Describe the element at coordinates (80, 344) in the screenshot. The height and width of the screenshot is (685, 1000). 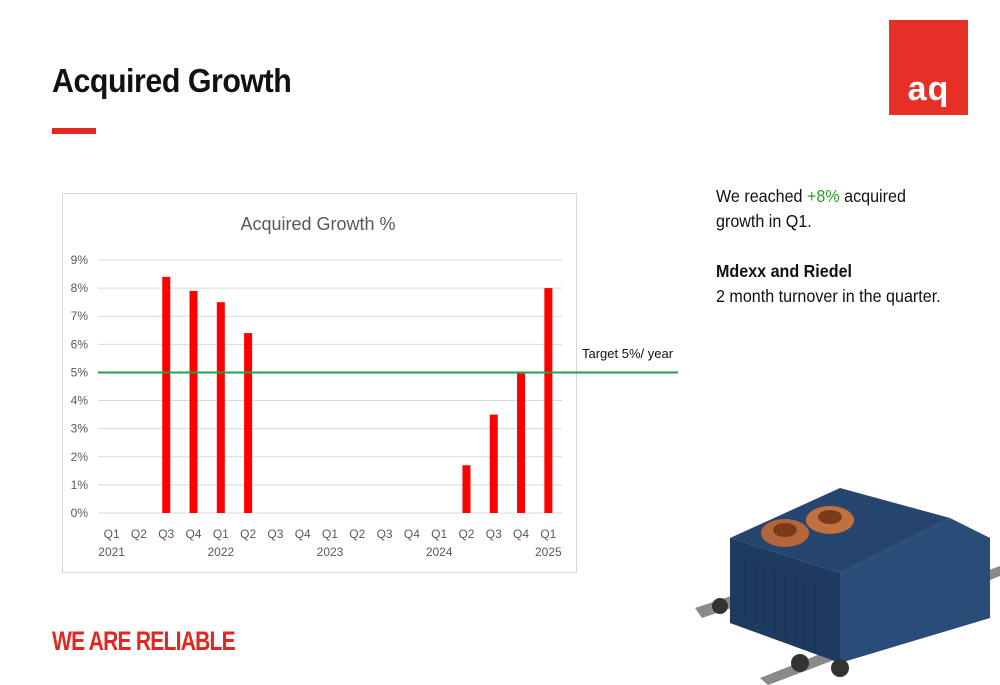
I see `y-tick-label: 6%` at that location.